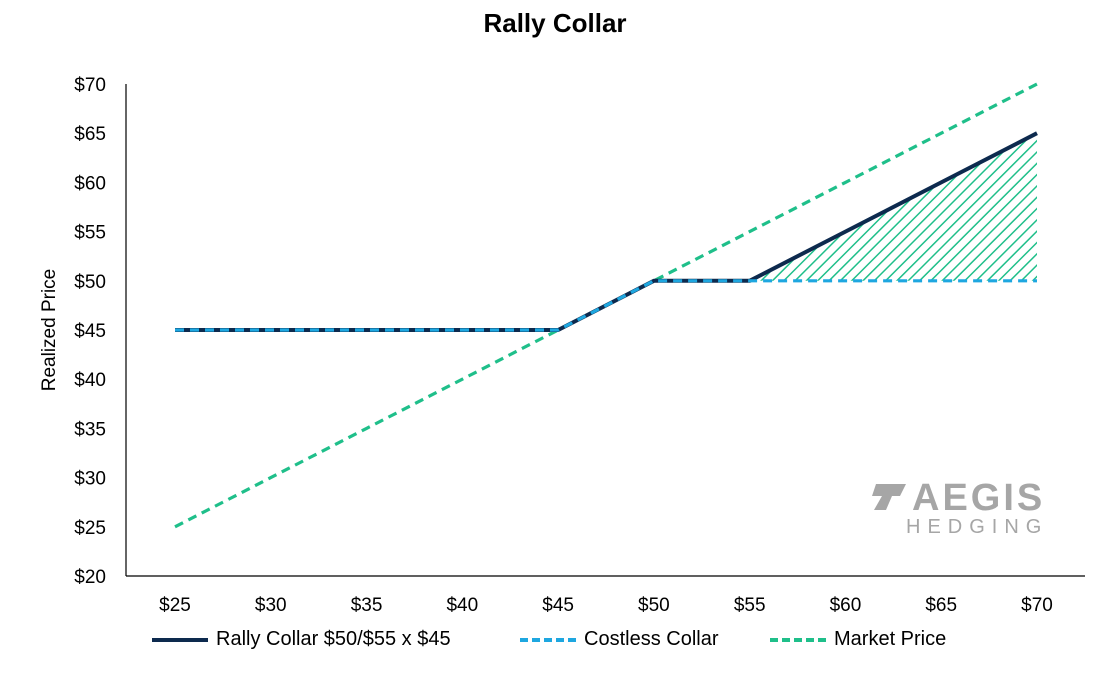 This screenshot has height=675, width=1110. I want to click on legend-item-costless-collar: Costless Collar, so click(619, 639).